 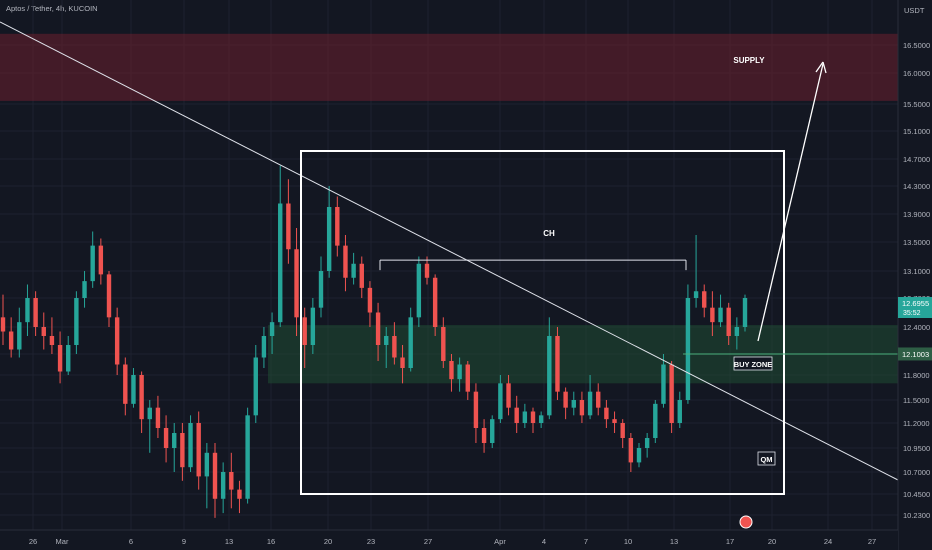 What do you see at coordinates (328, 541) in the screenshot?
I see `x-tick-label: 20` at bounding box center [328, 541].